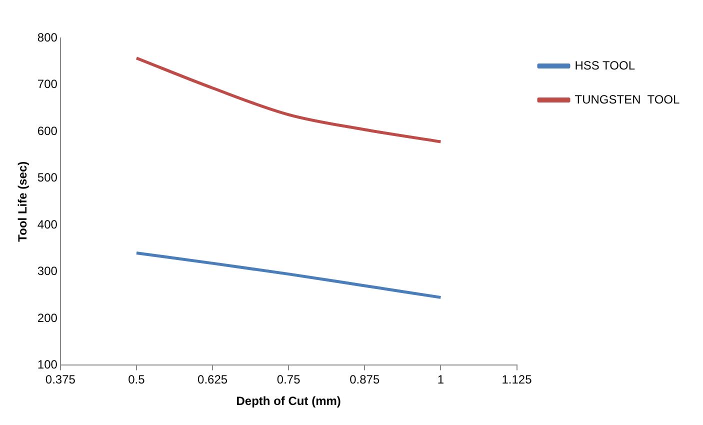 This screenshot has height=425, width=703. What do you see at coordinates (47, 271) in the screenshot?
I see `y-tick-label: 300` at bounding box center [47, 271].